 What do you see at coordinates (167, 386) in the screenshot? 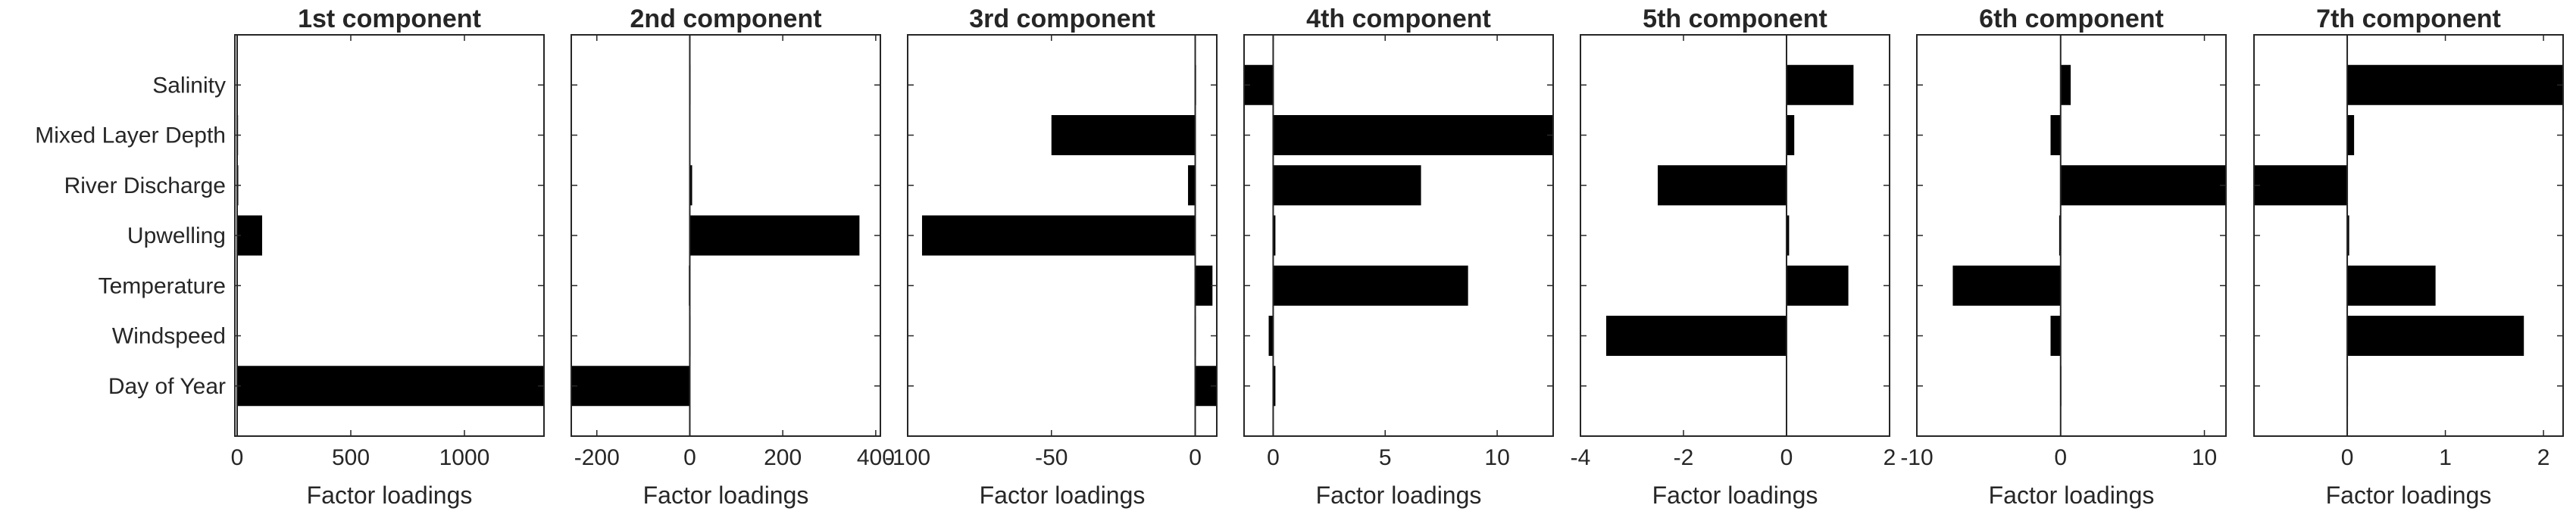
I see `category-label: Day of Year` at bounding box center [167, 386].